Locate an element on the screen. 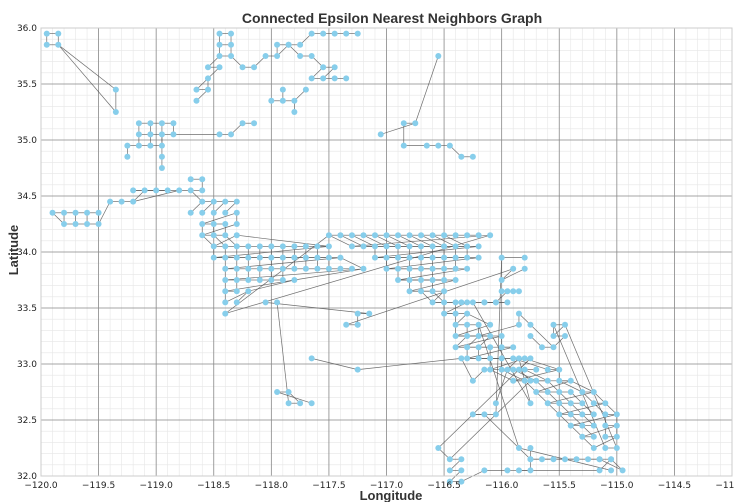  x-tick-label: −114.5 is located at coordinates (674, 486).